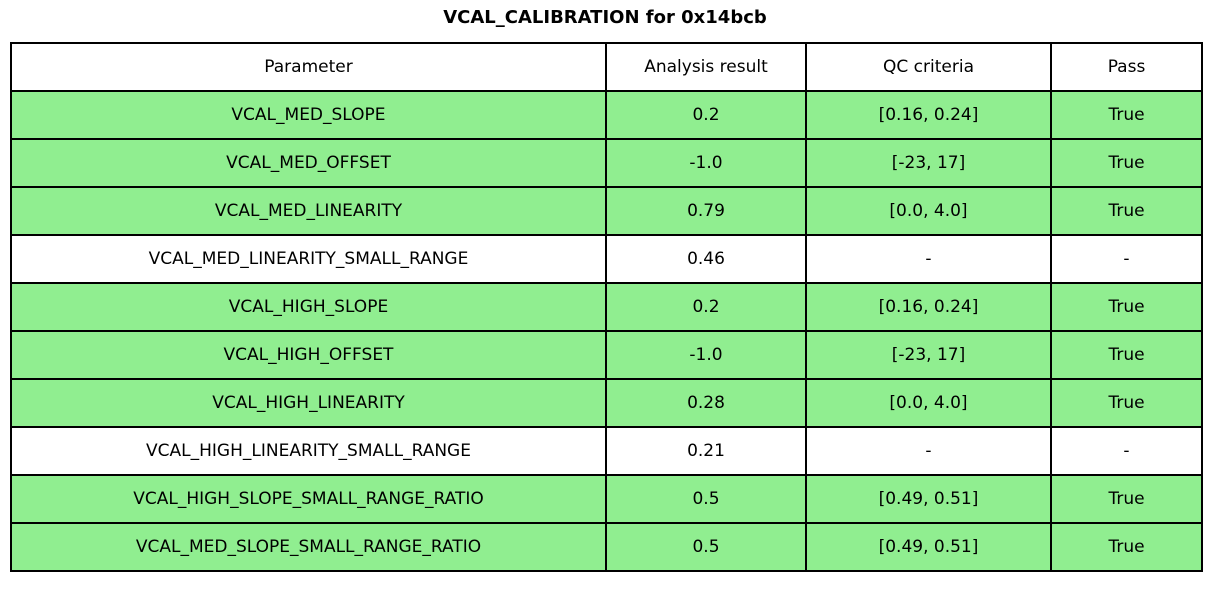 This screenshot has width=1210, height=604. Describe the element at coordinates (308, 163) in the screenshot. I see `param-cell: VCAL_MED_OFFSET` at that location.